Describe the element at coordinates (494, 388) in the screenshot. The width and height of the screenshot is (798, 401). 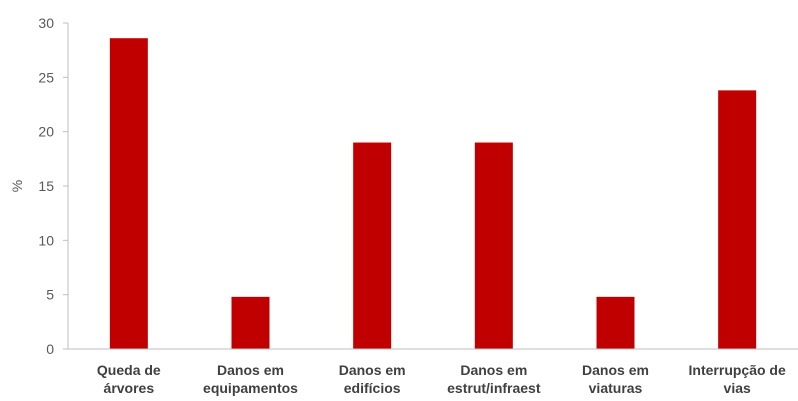
I see `x-tick-label: estrut/infraest` at that location.